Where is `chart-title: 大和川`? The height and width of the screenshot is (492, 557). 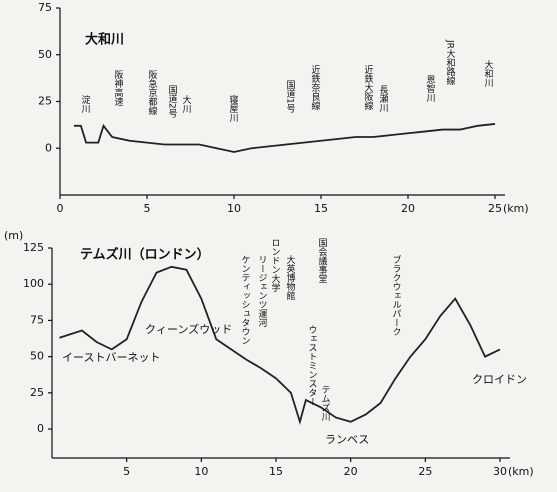 chart-title: 大和川 is located at coordinates (104, 40).